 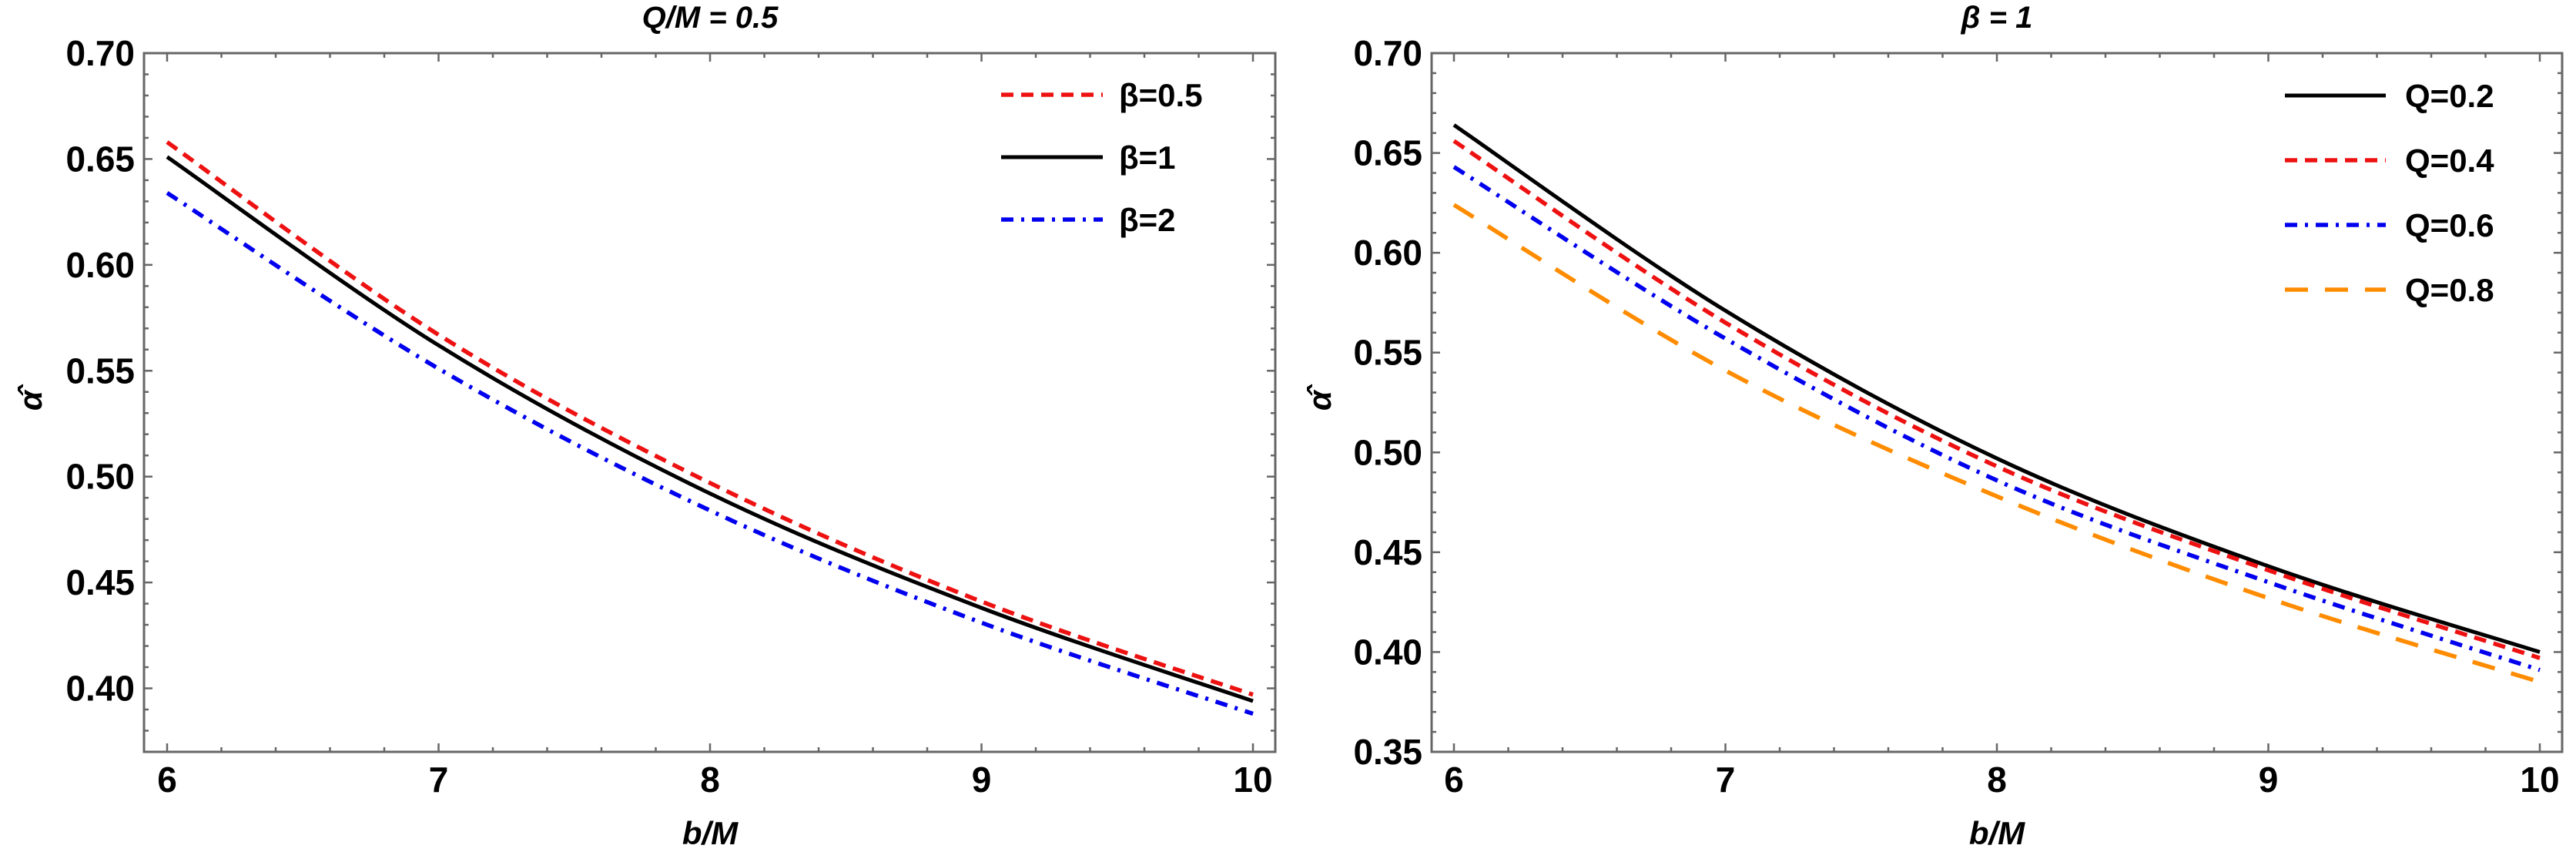 I want to click on chart-title: Q/M = 0.5, so click(x=710, y=18).